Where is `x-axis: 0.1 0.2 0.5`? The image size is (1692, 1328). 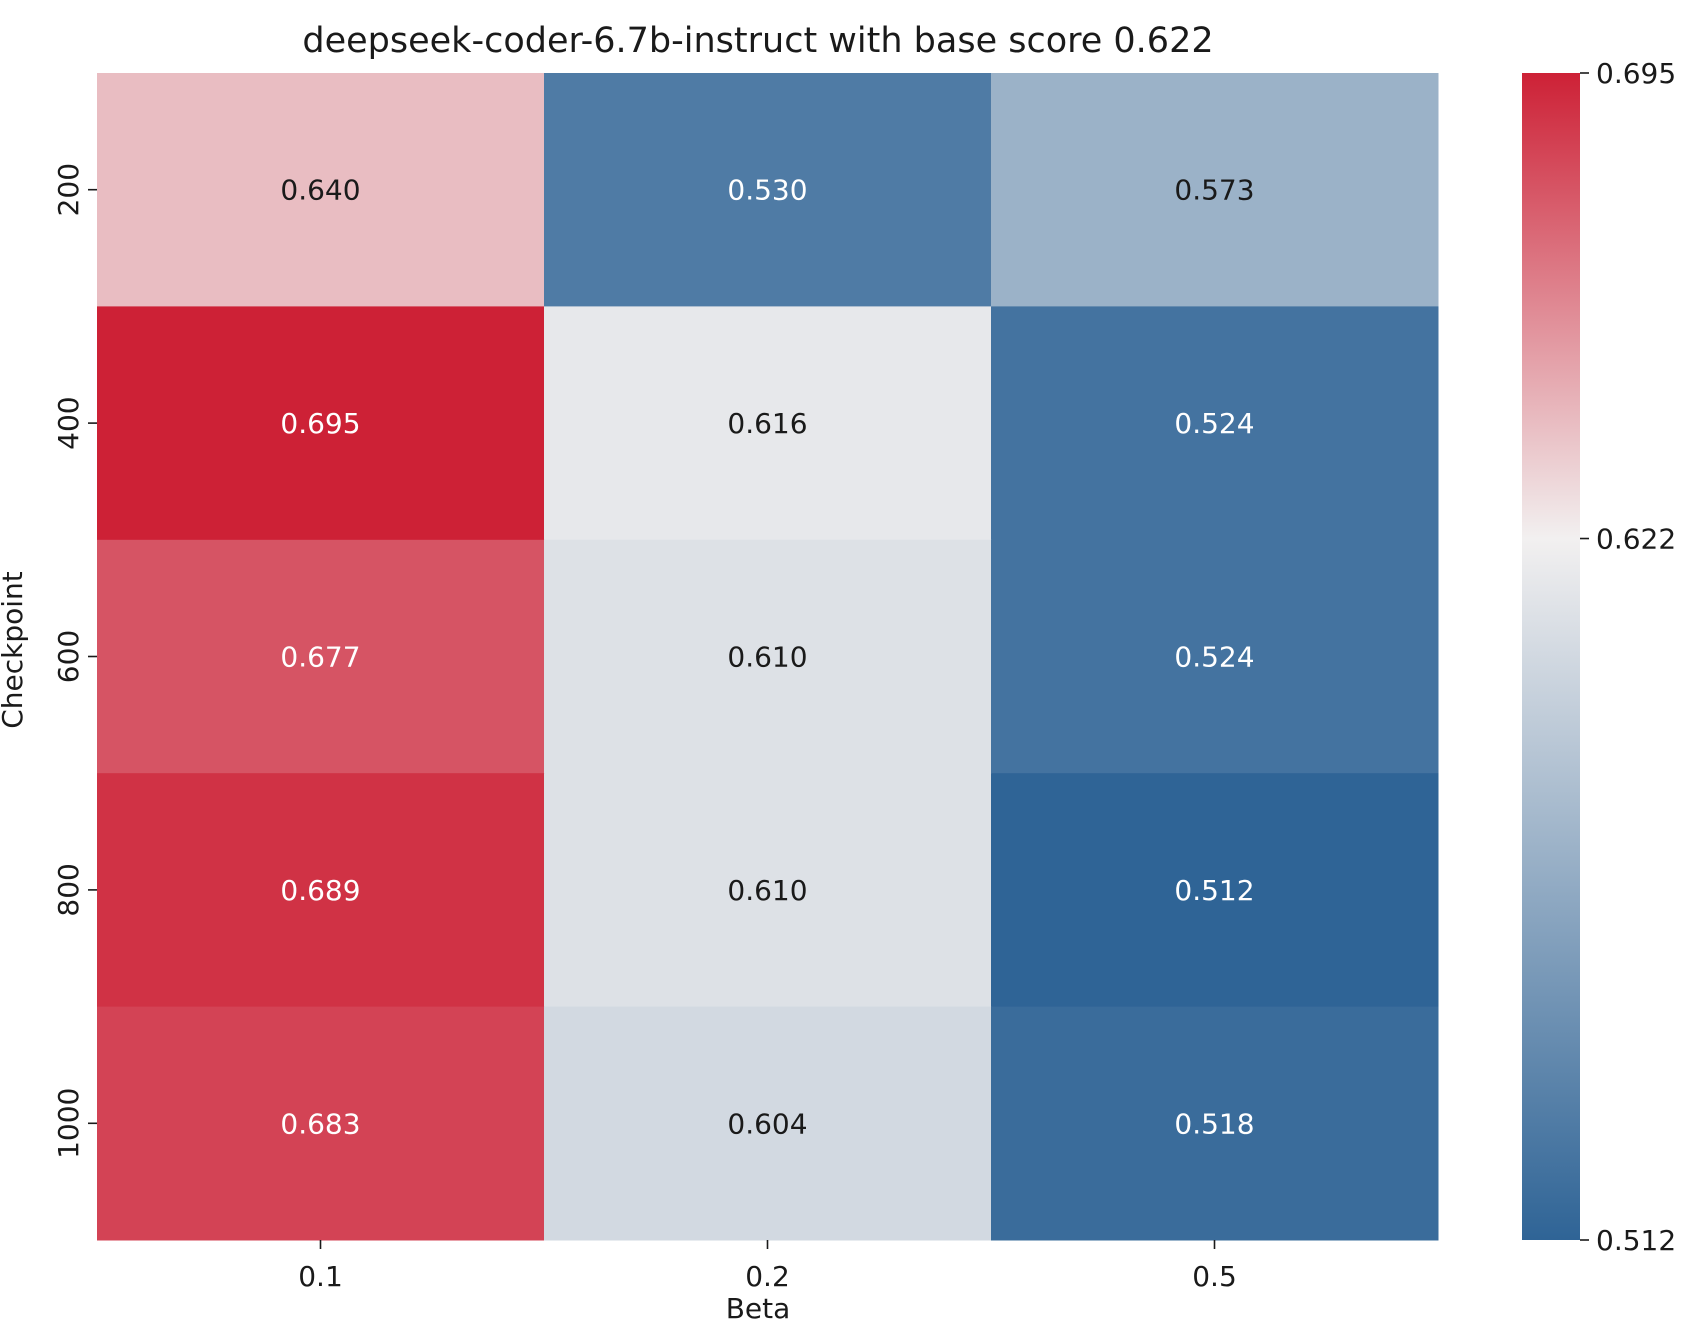 x-axis: 0.1 0.2 0.5 is located at coordinates (767, 1266).